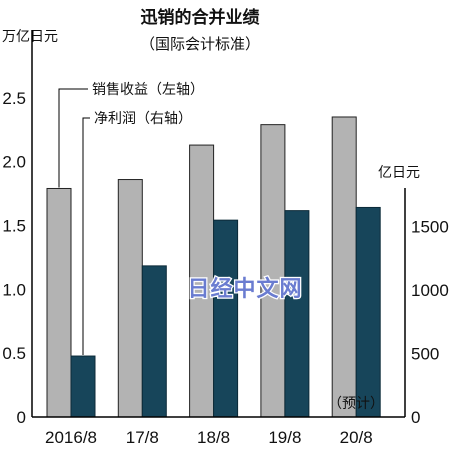 The width and height of the screenshot is (450, 453). What do you see at coordinates (14, 289) in the screenshot?
I see `left-tick-label-2: 1.0` at bounding box center [14, 289].